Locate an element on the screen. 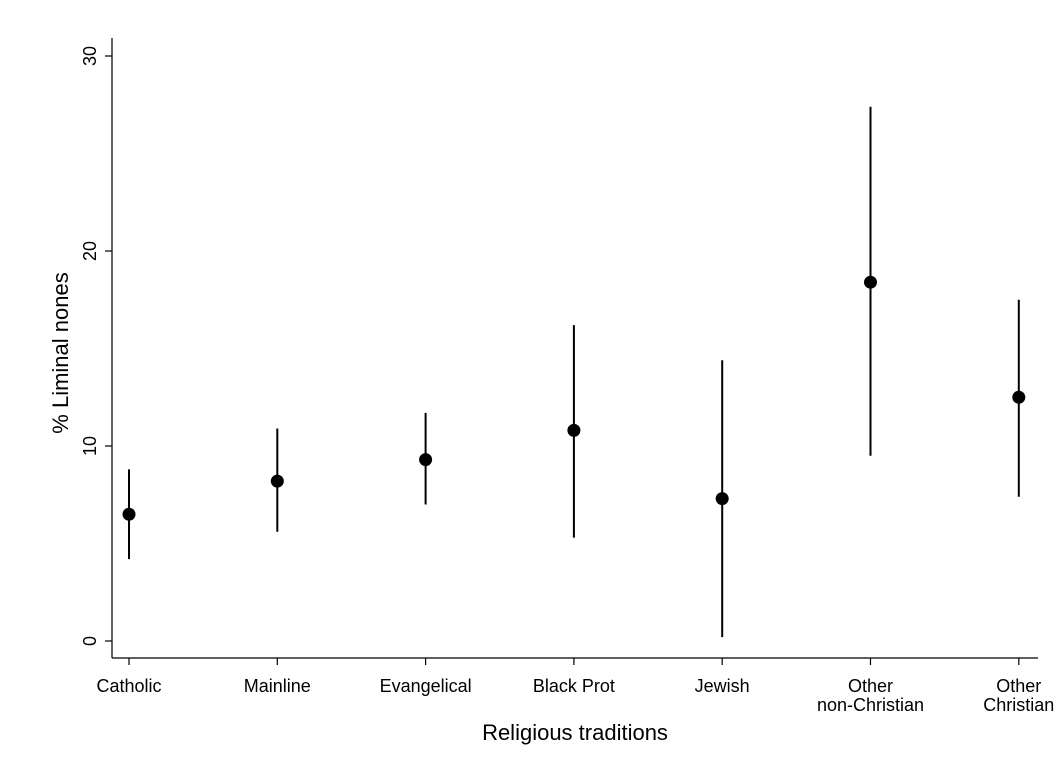  x-tick-label-line: Jewish is located at coordinates (722, 686).